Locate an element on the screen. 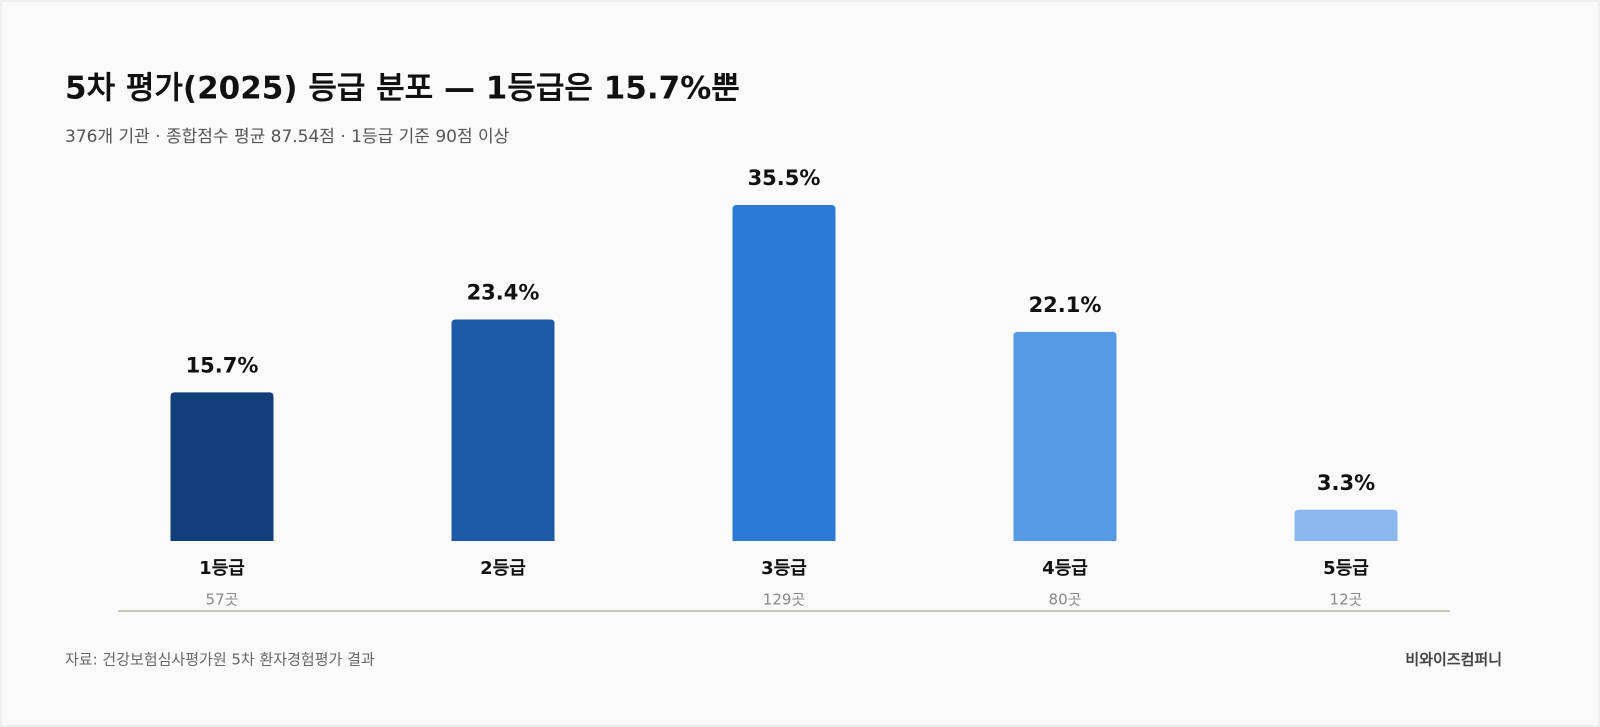 This screenshot has height=727, width=1600. x-tick-label: 3등급 is located at coordinates (784, 568).